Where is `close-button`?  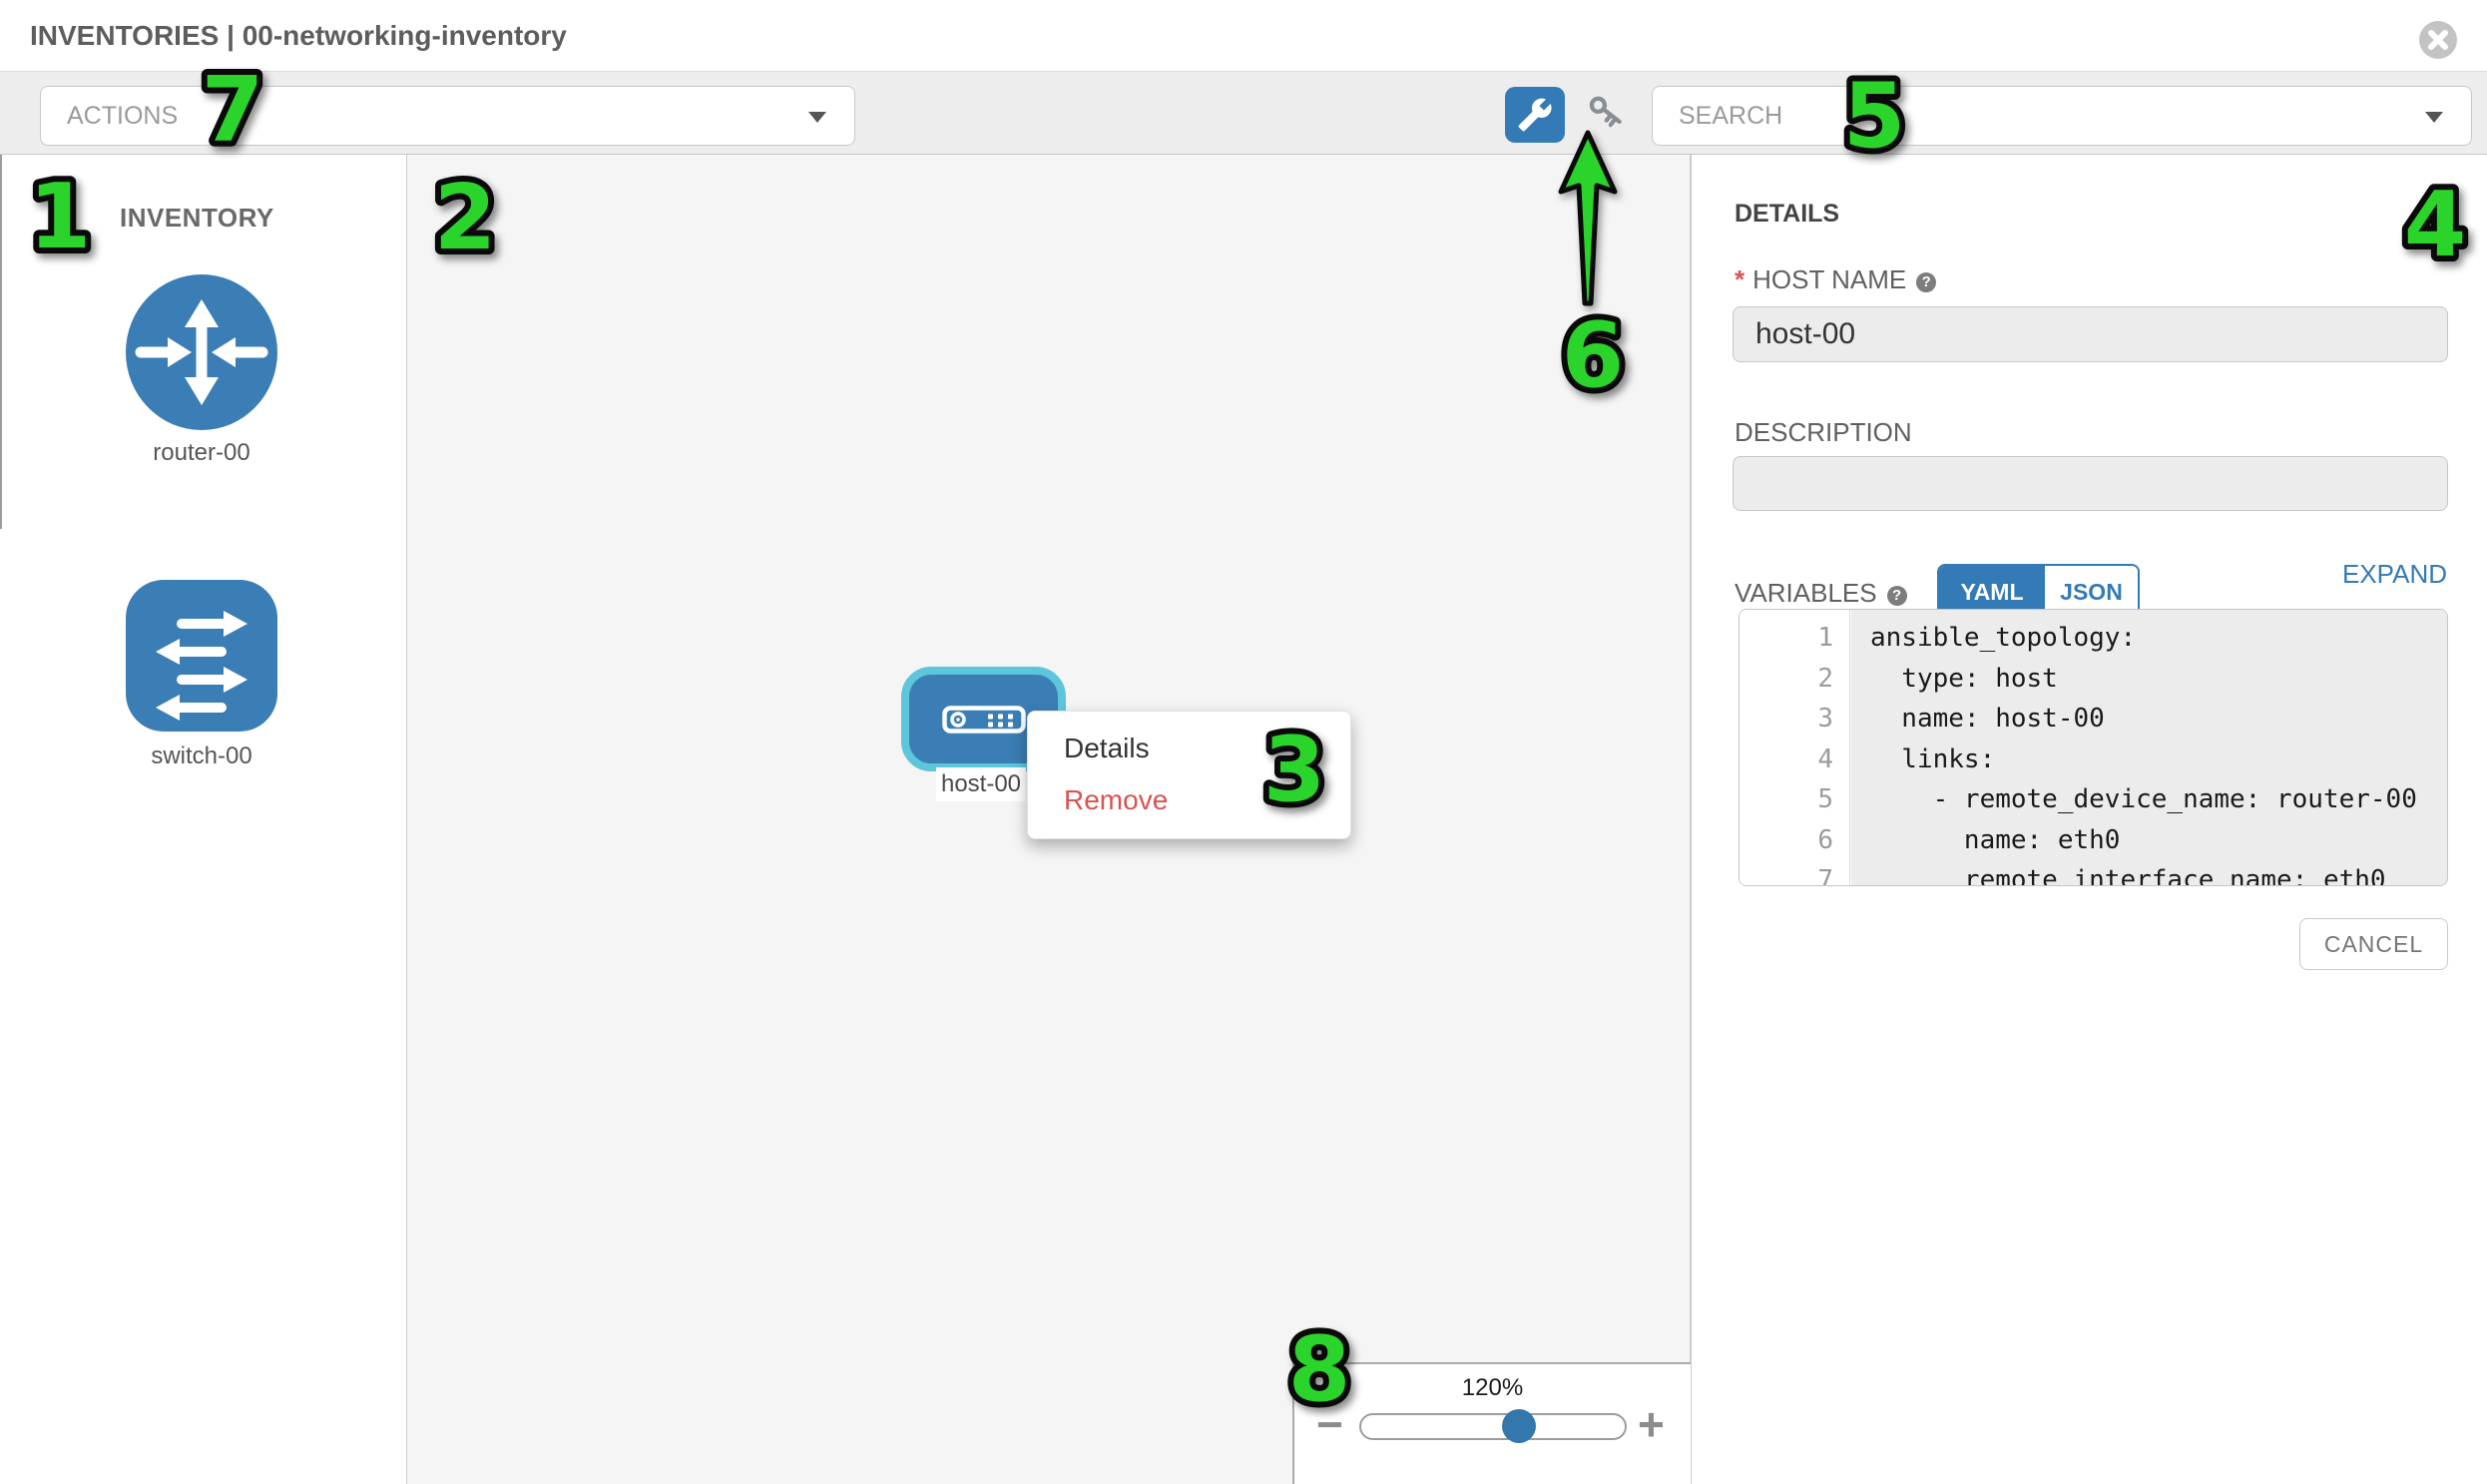 close-button is located at coordinates (2438, 40).